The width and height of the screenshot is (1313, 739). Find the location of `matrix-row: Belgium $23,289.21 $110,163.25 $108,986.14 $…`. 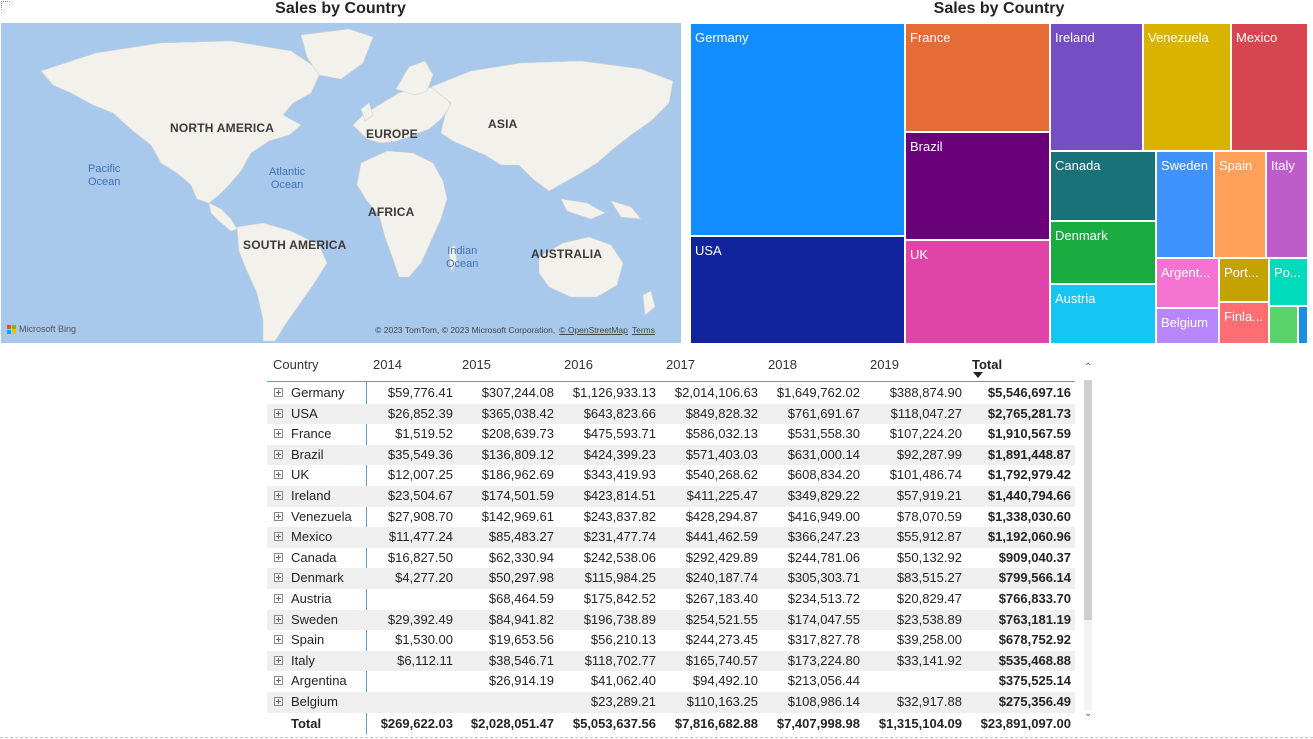

matrix-row: Belgium $23,289.21 $110,163.25 $108,986.14 $… is located at coordinates (671, 702).